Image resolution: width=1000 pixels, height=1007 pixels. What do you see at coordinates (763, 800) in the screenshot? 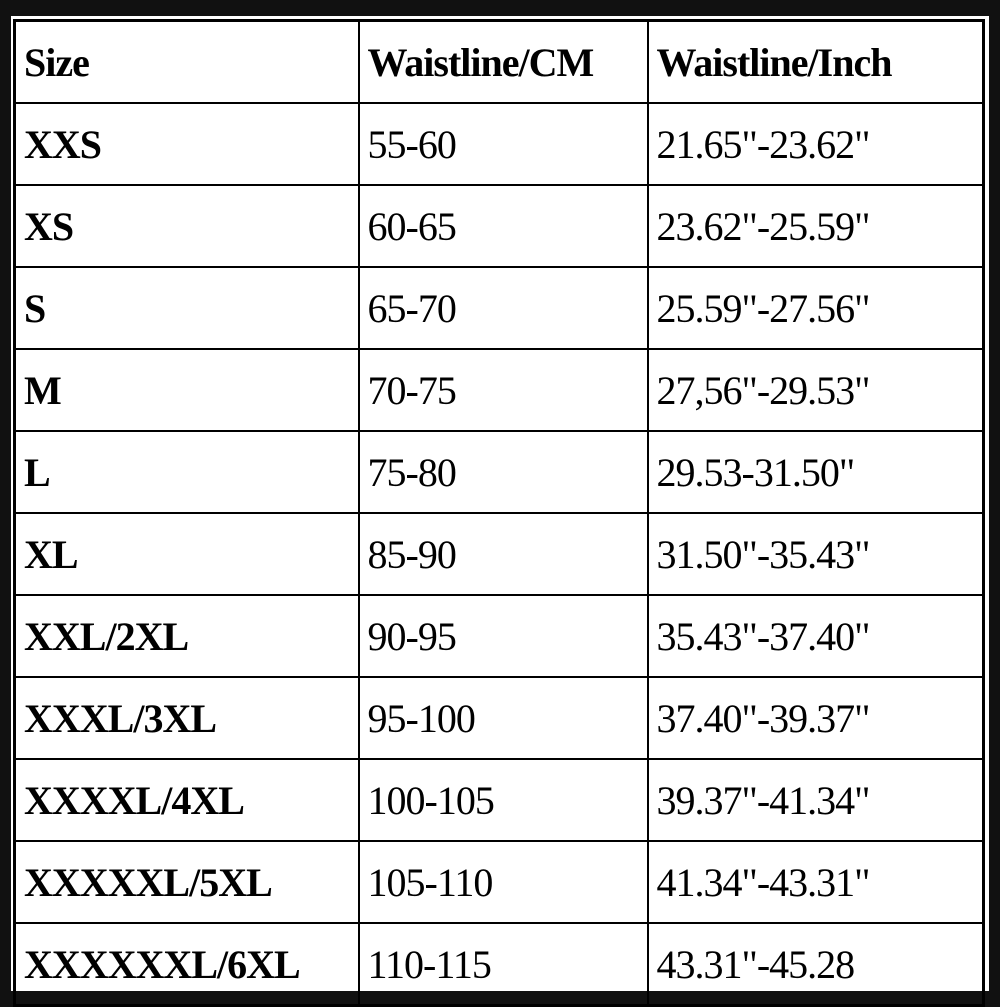
I see `cell-text: 39.37"-41.34"` at bounding box center [763, 800].